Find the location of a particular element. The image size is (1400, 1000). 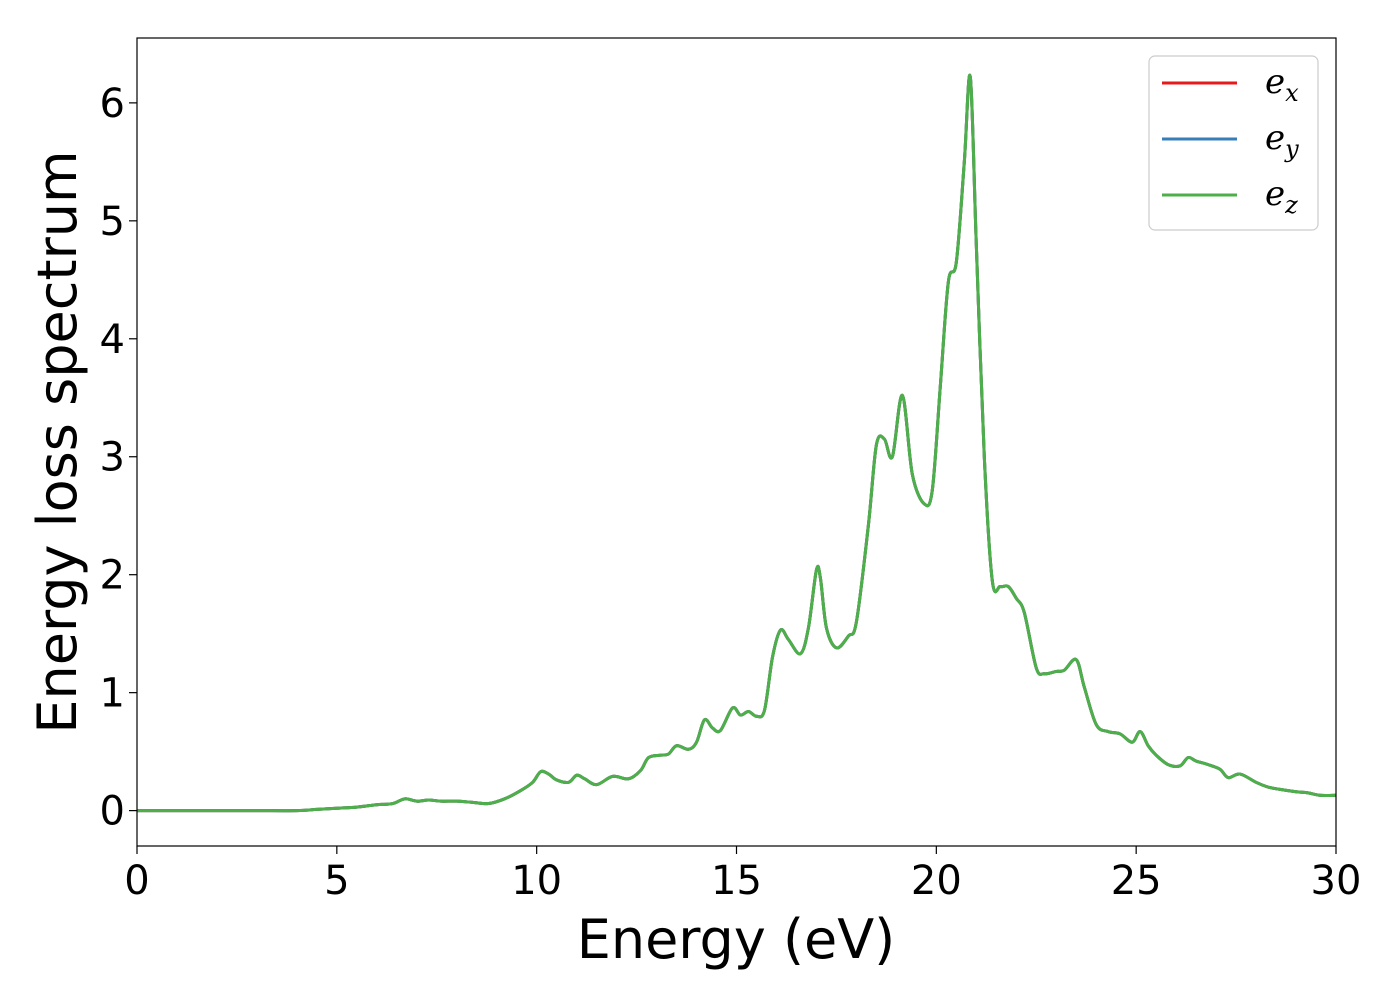

x-axis-title: Energy (eV) is located at coordinates (736, 939).